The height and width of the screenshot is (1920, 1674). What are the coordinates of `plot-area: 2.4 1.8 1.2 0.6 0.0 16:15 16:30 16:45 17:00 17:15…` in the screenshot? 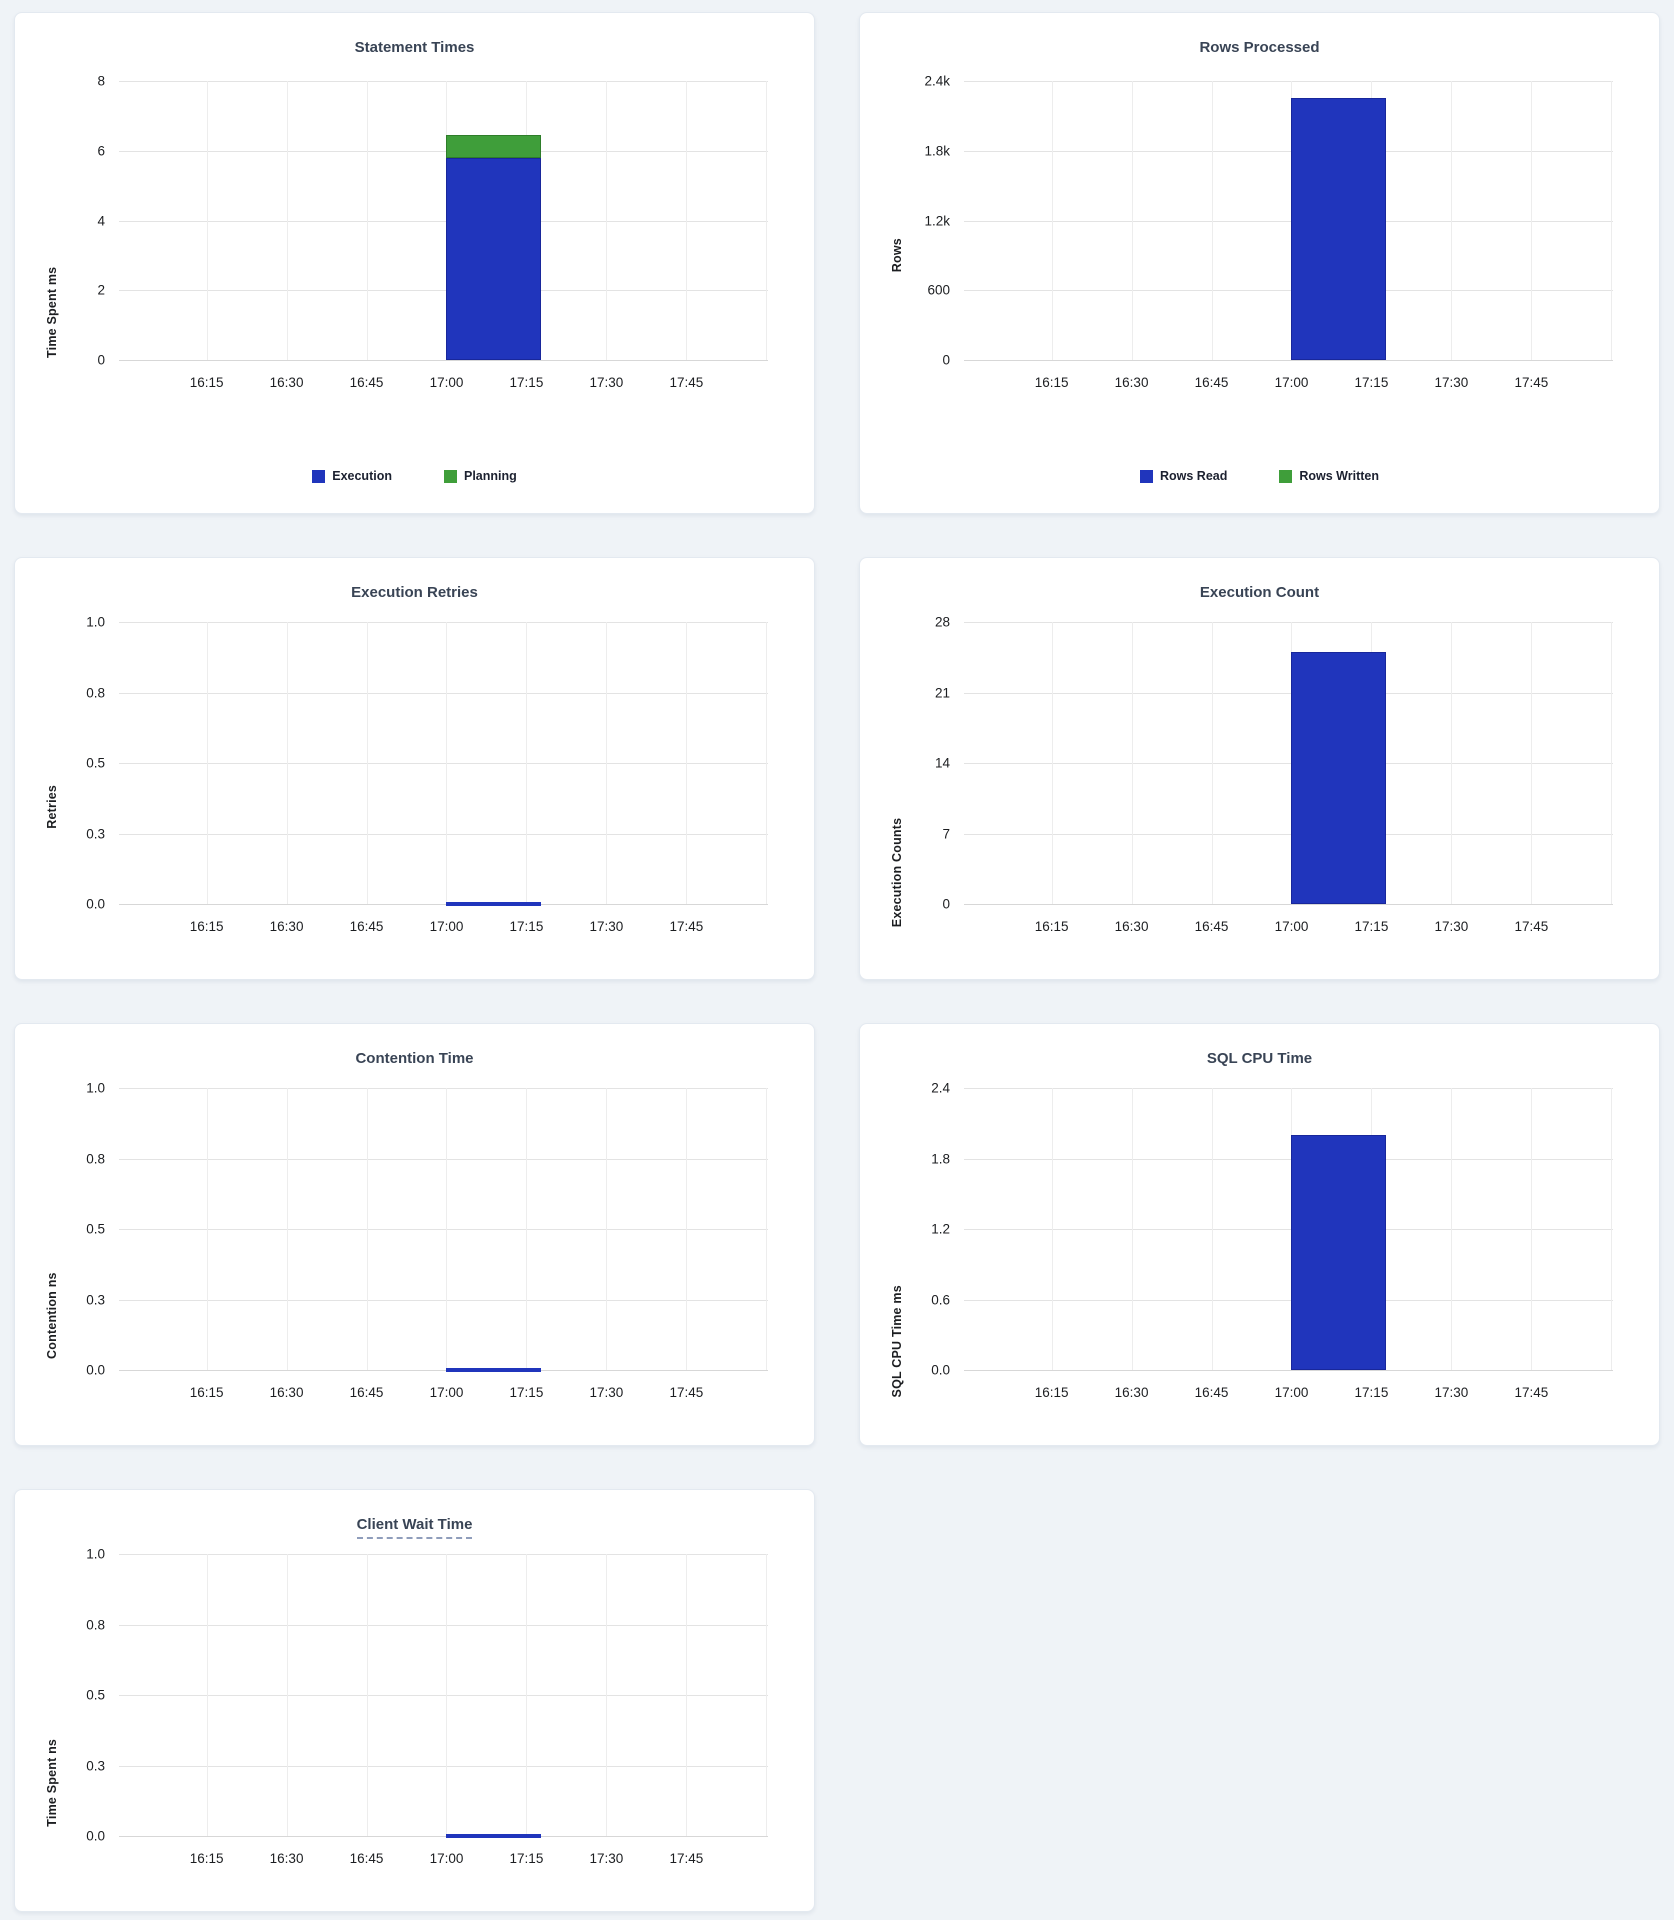 It's located at (1272, 1240).